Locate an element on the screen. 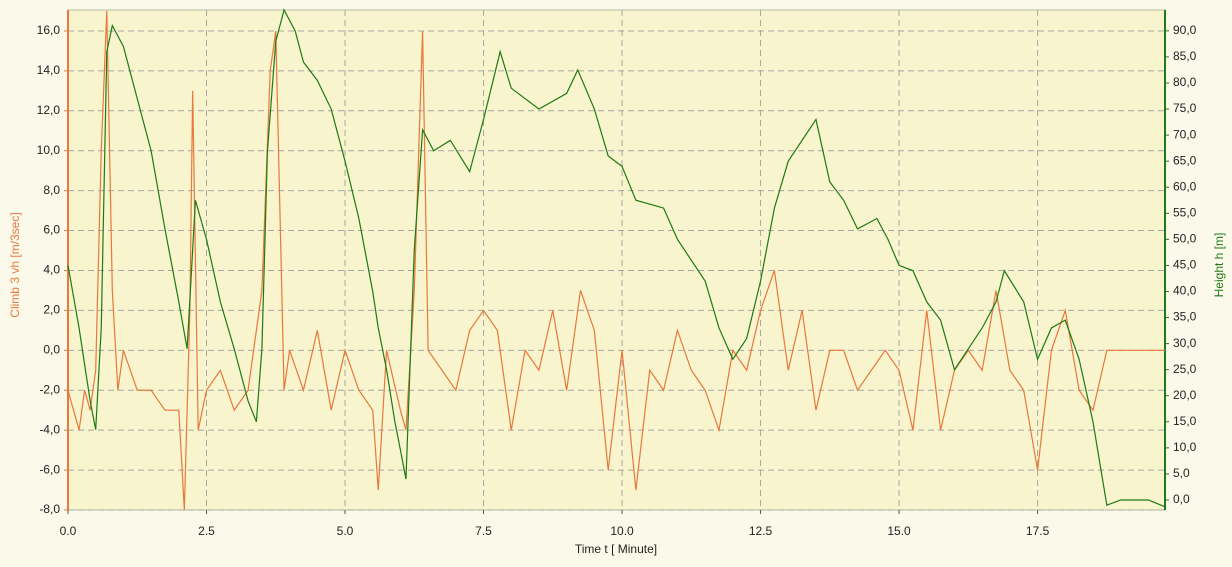 The width and height of the screenshot is (1232, 567). y-tick-label: -6,0 is located at coordinates (49, 469).